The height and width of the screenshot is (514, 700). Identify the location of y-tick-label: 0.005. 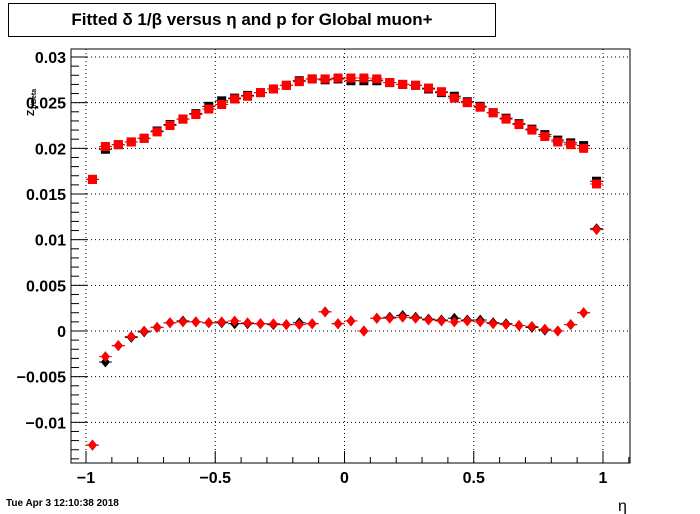
(46, 286).